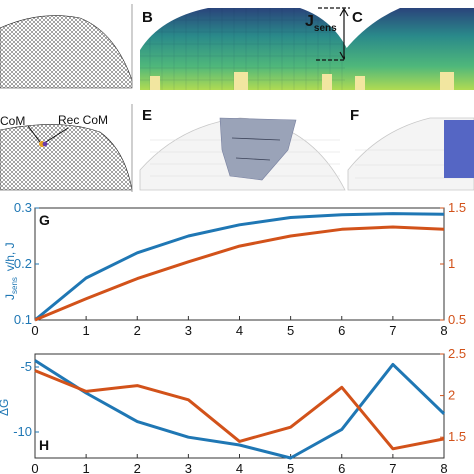 This screenshot has height=474, width=474. Describe the element at coordinates (457, 319) in the screenshot. I see `y-right-tick-label: 0.5` at that location.